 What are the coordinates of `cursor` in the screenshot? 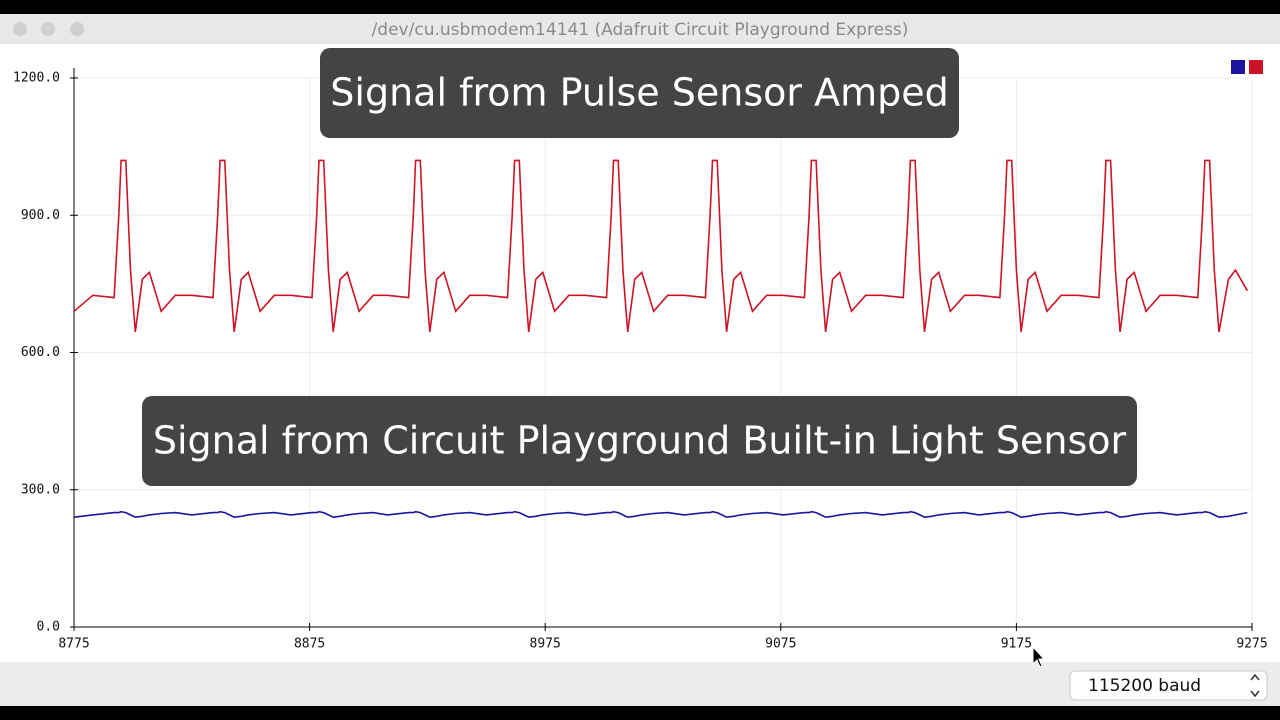 It's located at (1039, 656).